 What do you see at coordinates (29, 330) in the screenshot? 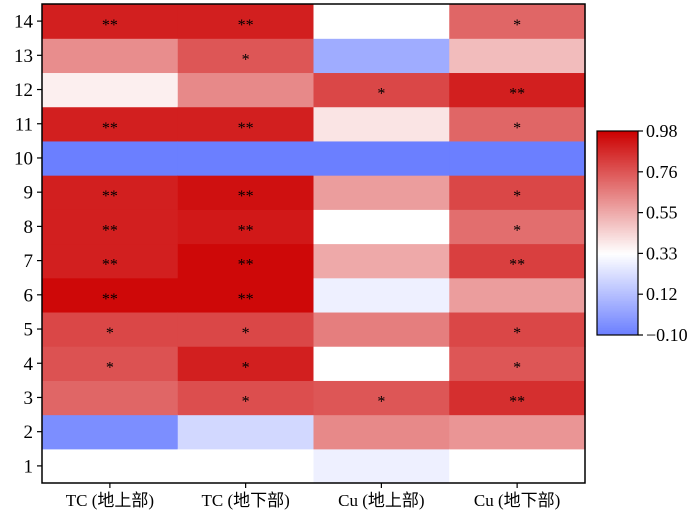
I see `y-tick-label: 5` at bounding box center [29, 330].